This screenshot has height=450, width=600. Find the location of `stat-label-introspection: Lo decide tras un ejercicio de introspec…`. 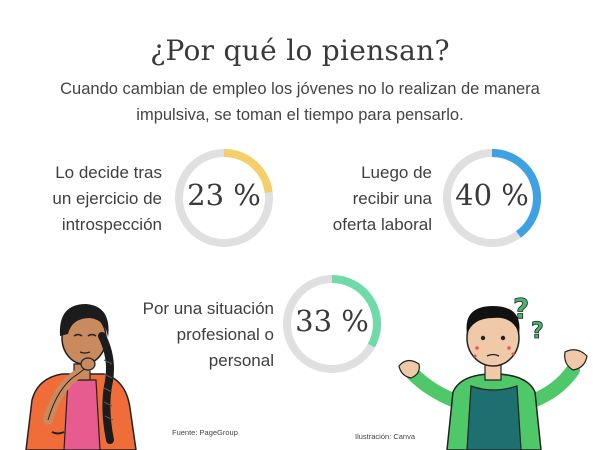

stat-label-introspection: Lo decide tras un ejercicio de introspec… is located at coordinates (107, 198).